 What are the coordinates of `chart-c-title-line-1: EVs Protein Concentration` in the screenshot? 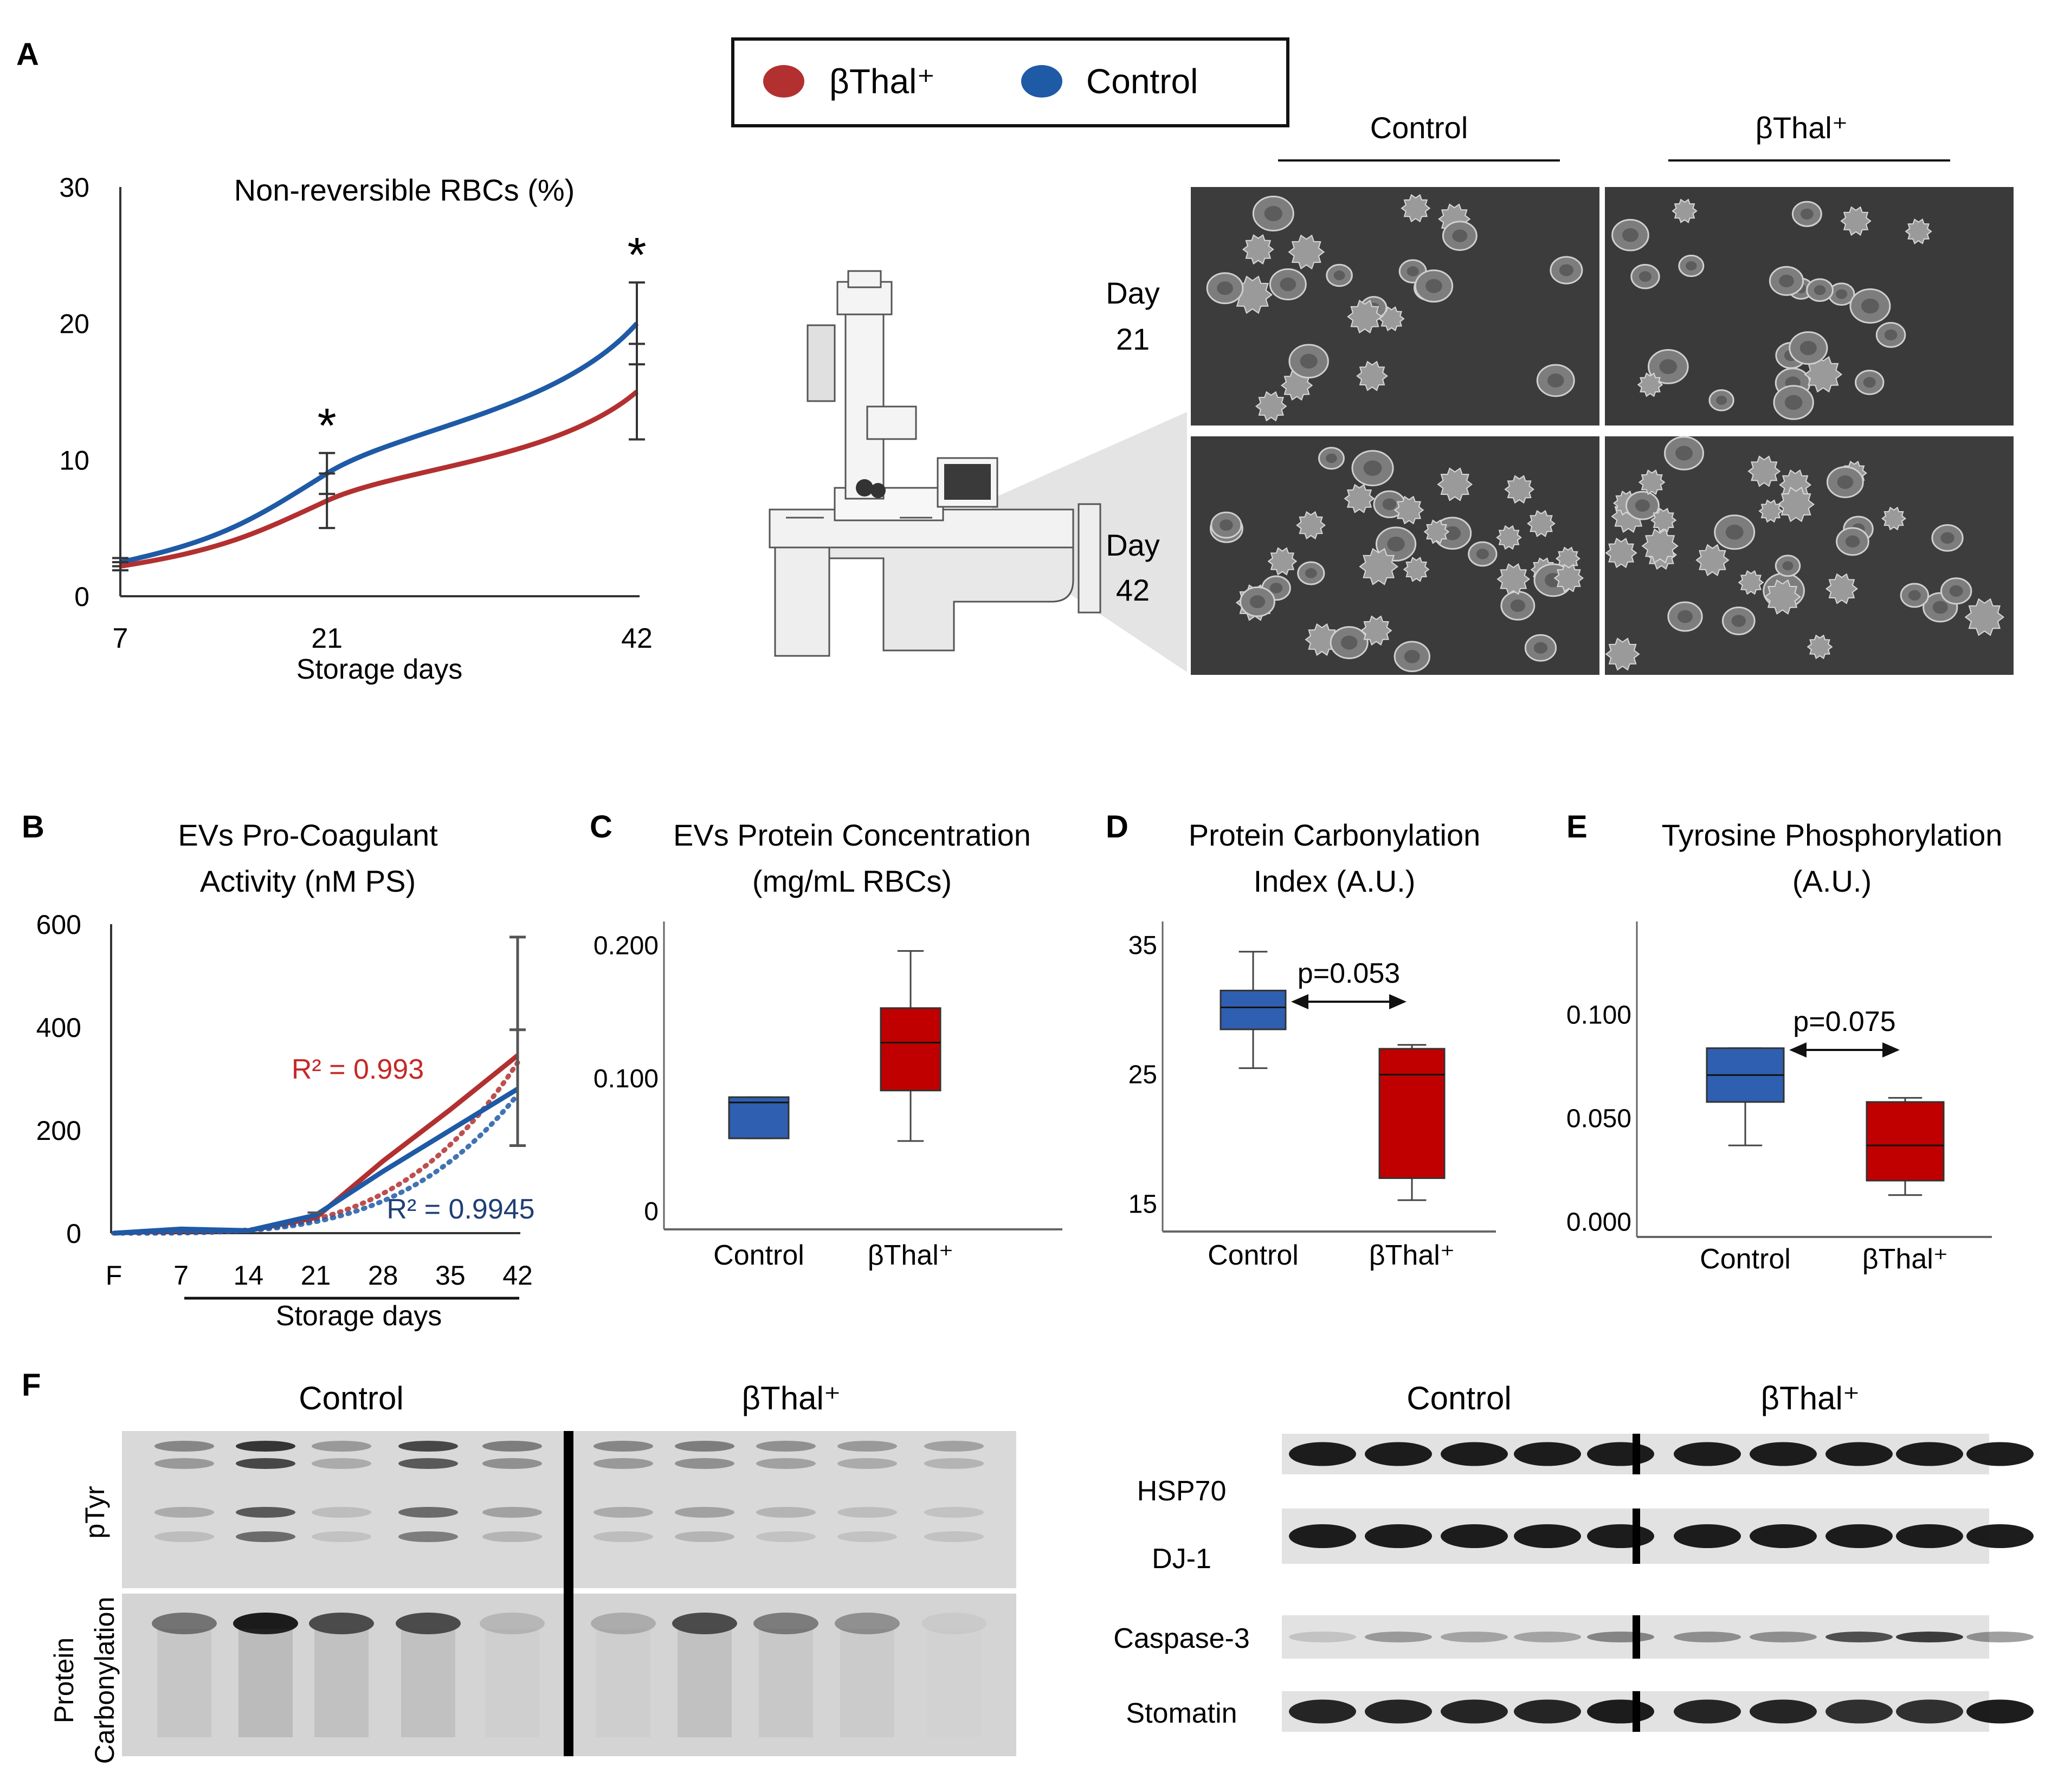 It's located at (852, 835).